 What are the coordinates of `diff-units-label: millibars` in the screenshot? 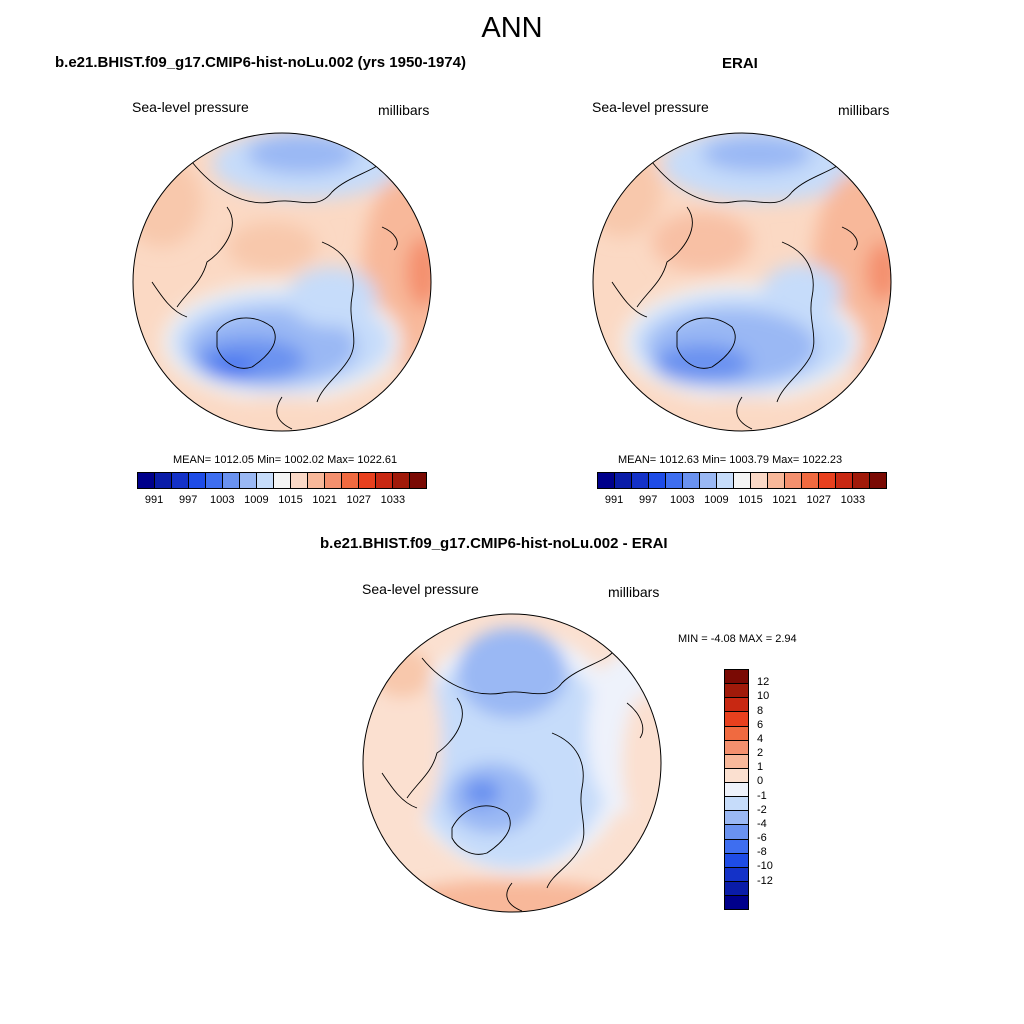 It's located at (634, 592).